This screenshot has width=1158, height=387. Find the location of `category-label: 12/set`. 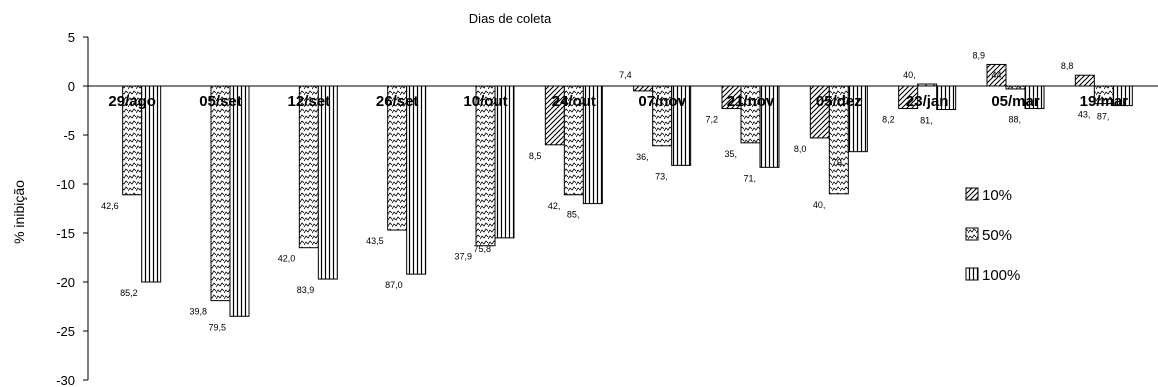

category-label: 12/set is located at coordinates (309, 101).